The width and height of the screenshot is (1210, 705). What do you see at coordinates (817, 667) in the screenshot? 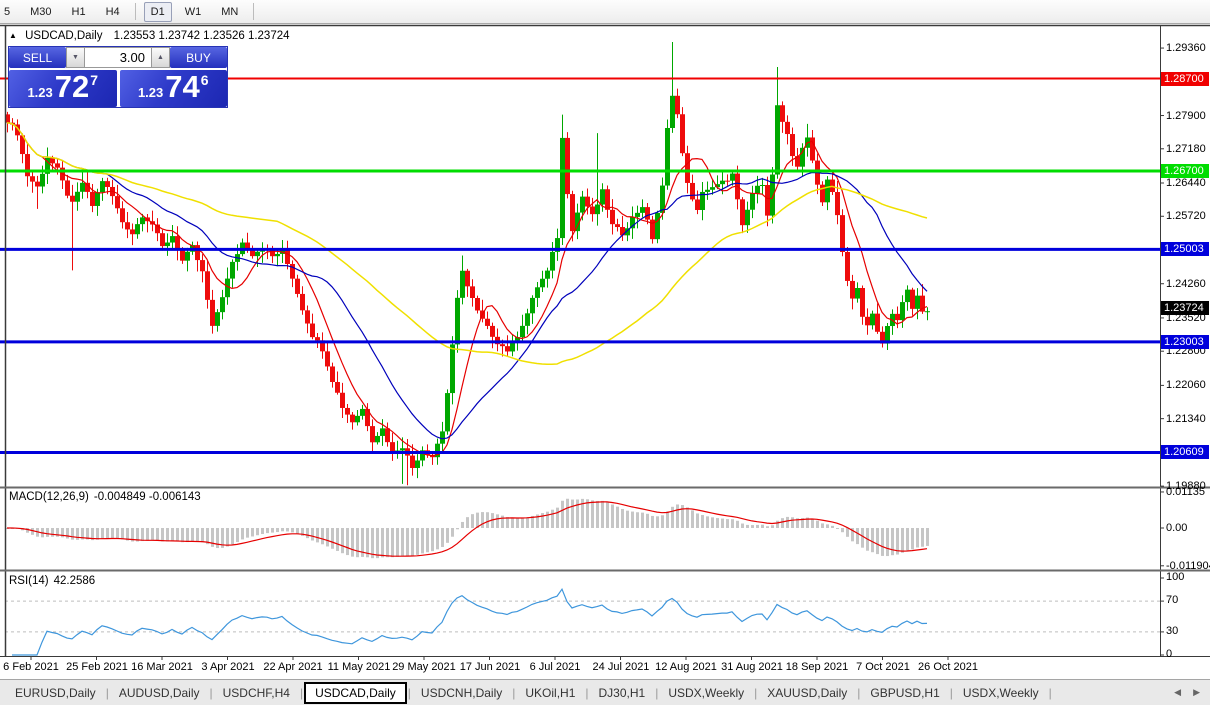
I see `date-axis-label: 18 Sep 2021` at bounding box center [817, 667].